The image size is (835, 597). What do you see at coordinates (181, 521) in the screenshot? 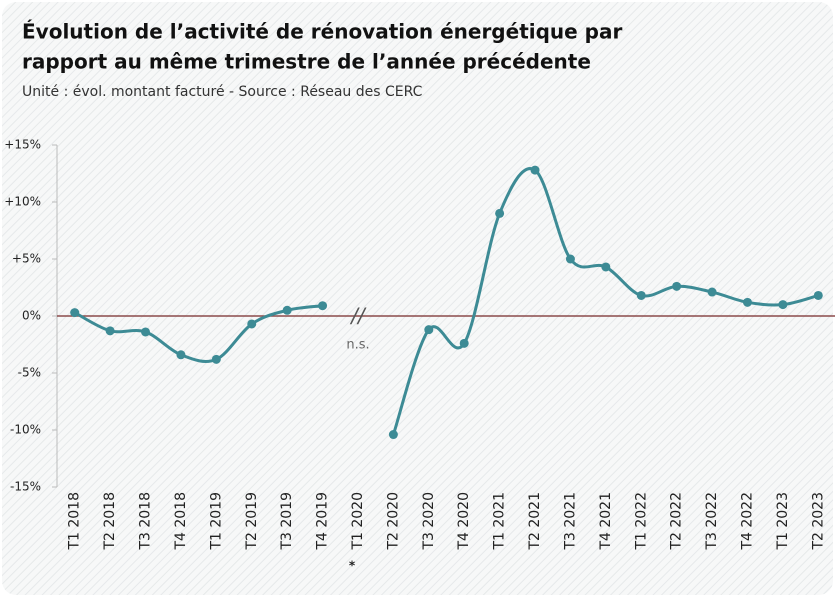
I see `x-tick-label: T4 2018` at bounding box center [181, 521].